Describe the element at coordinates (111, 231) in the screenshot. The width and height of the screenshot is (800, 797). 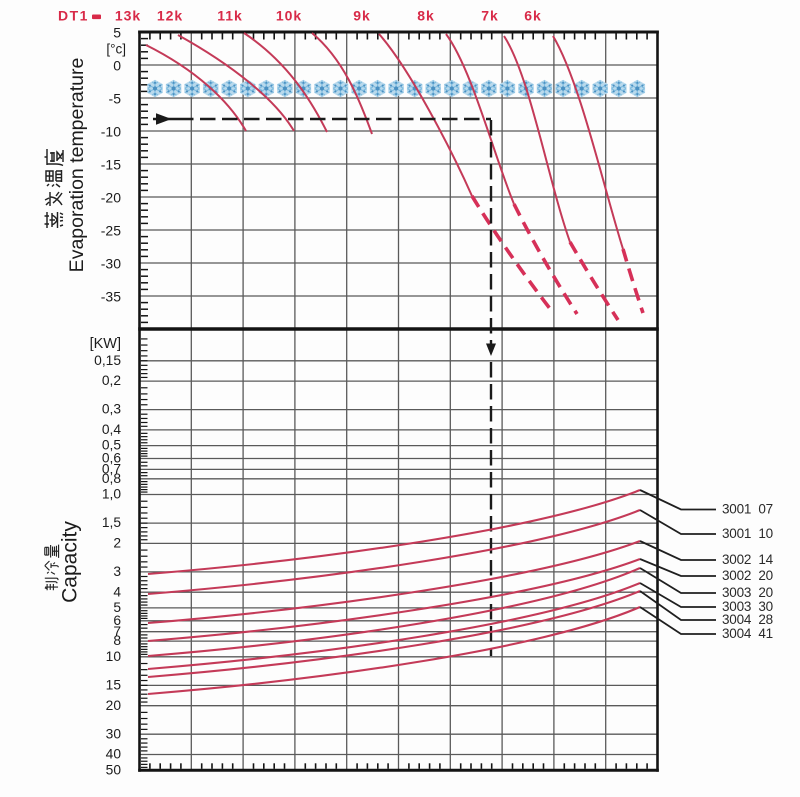
I see `svg-text: -25` at that location.